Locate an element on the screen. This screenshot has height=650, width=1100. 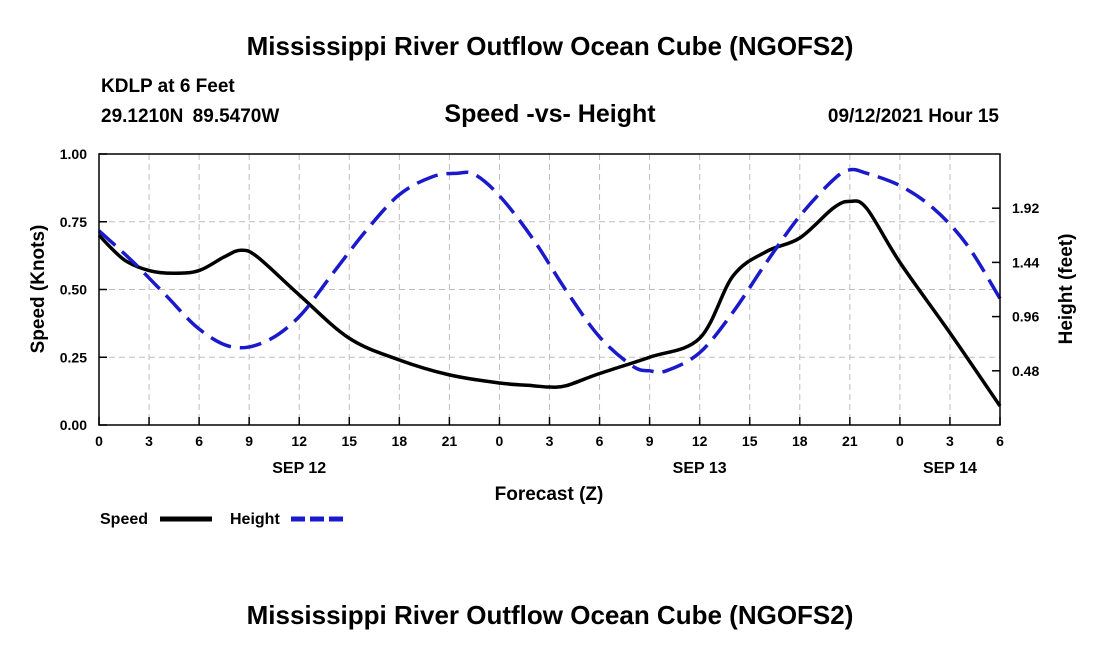
x-date-label: SEP 14 is located at coordinates (950, 468).